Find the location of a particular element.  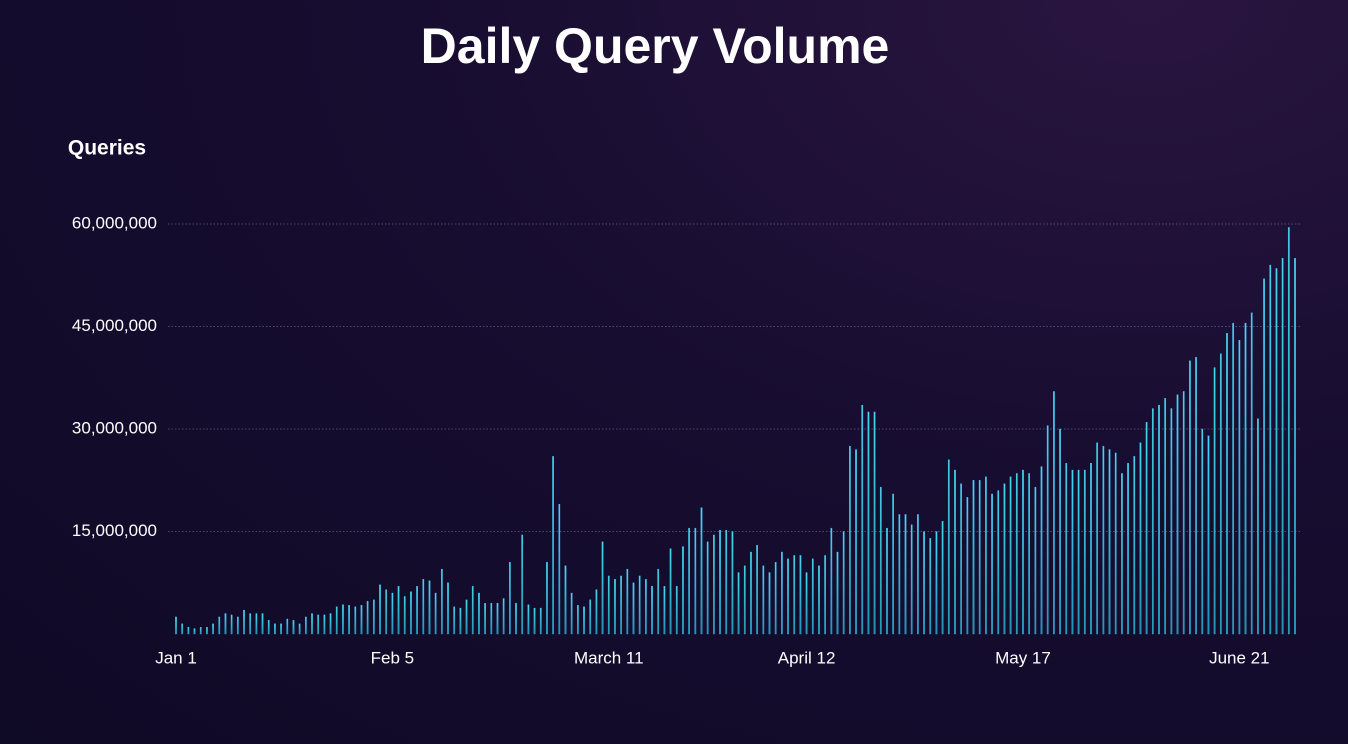

x-tick-label: June 21 is located at coordinates (1239, 657).